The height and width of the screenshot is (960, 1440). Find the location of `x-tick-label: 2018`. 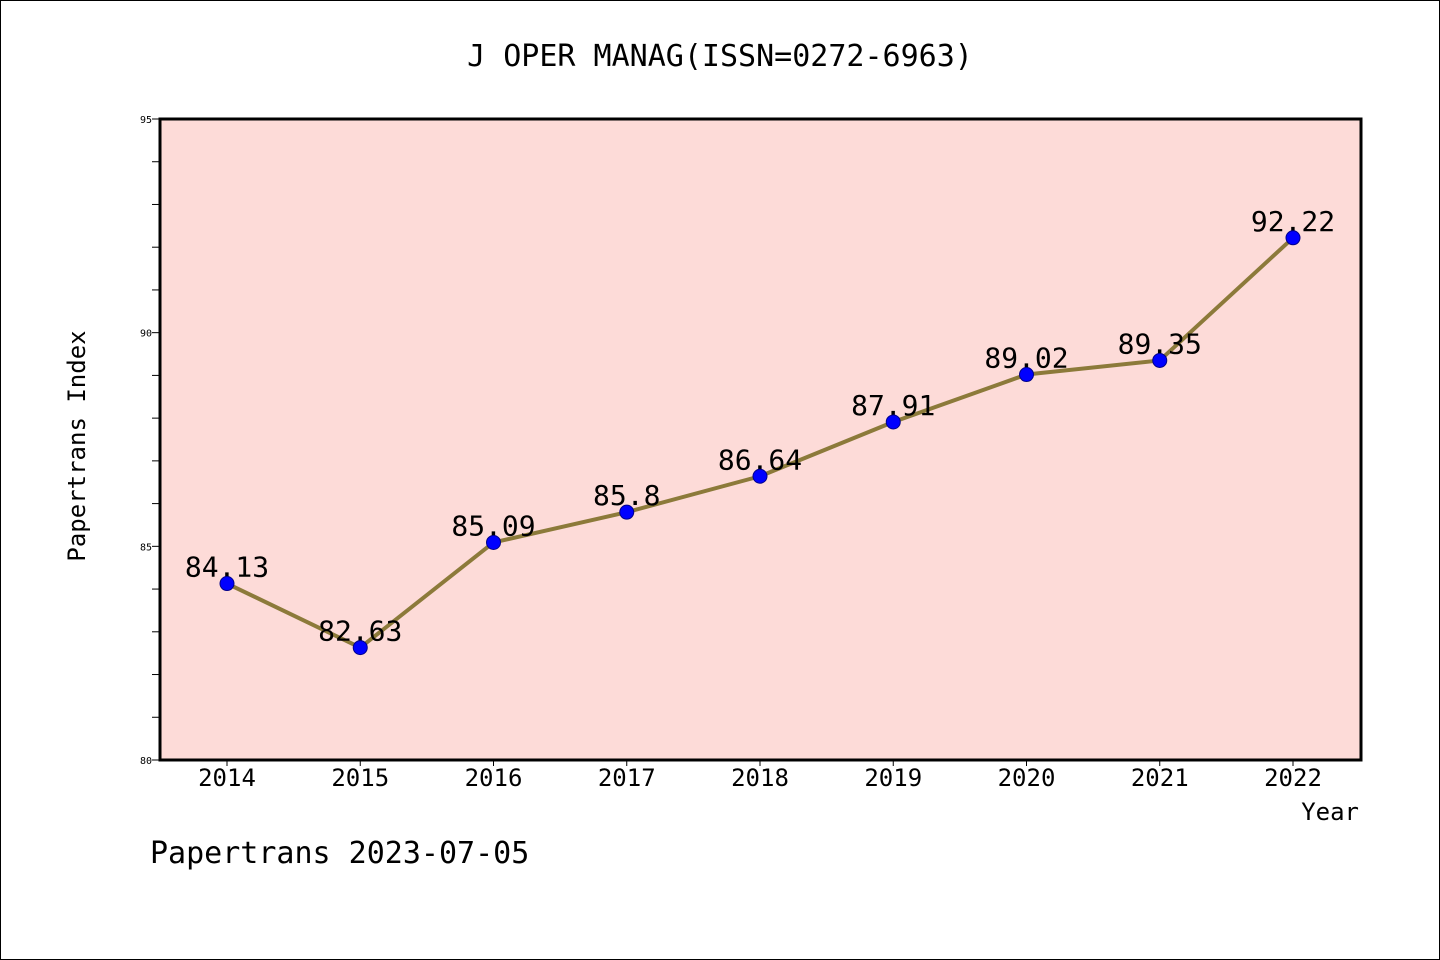

x-tick-label: 2018 is located at coordinates (760, 778).